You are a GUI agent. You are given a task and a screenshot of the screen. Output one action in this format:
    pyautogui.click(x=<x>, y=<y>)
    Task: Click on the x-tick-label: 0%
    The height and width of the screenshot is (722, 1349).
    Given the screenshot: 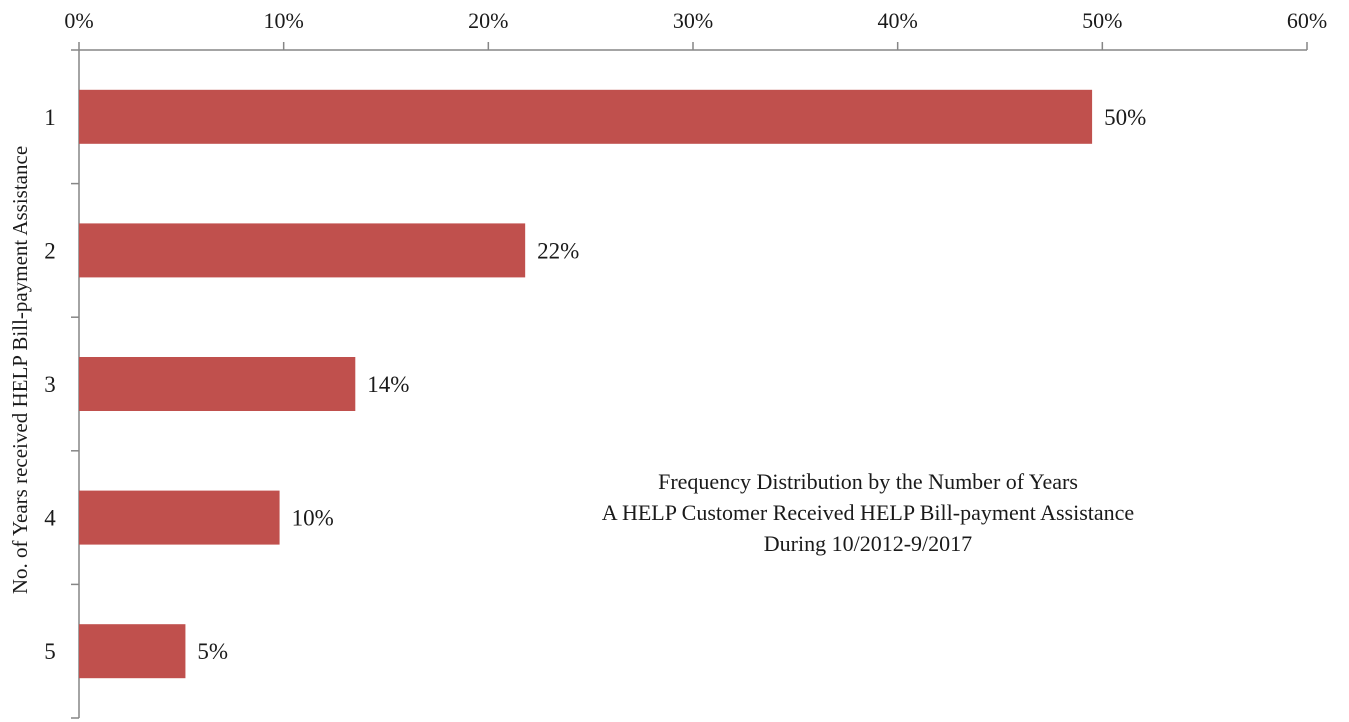 What is the action you would take?
    pyautogui.click(x=78, y=20)
    